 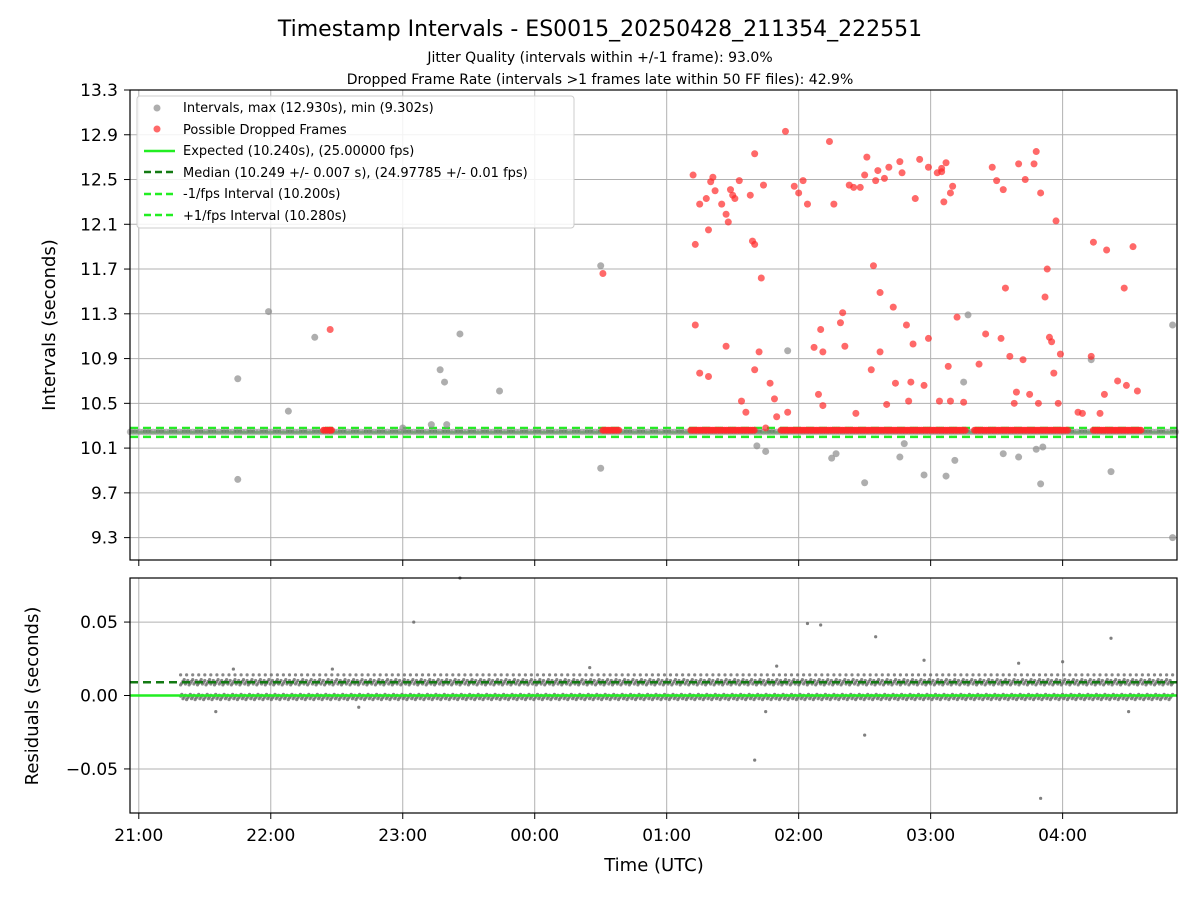 I want to click on bottom-y-axis-label: Residuals (seconds), so click(x=32, y=696).